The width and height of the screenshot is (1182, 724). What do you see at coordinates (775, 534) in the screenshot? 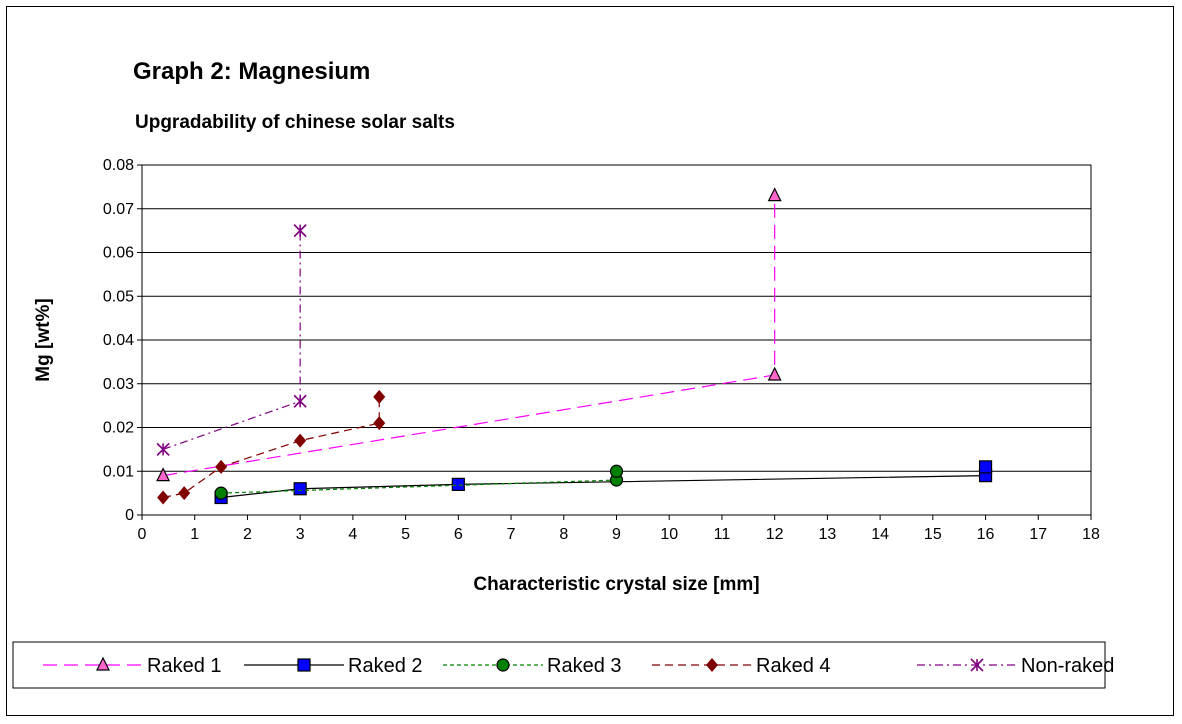
I see `x-tick-label: 12` at bounding box center [775, 534].